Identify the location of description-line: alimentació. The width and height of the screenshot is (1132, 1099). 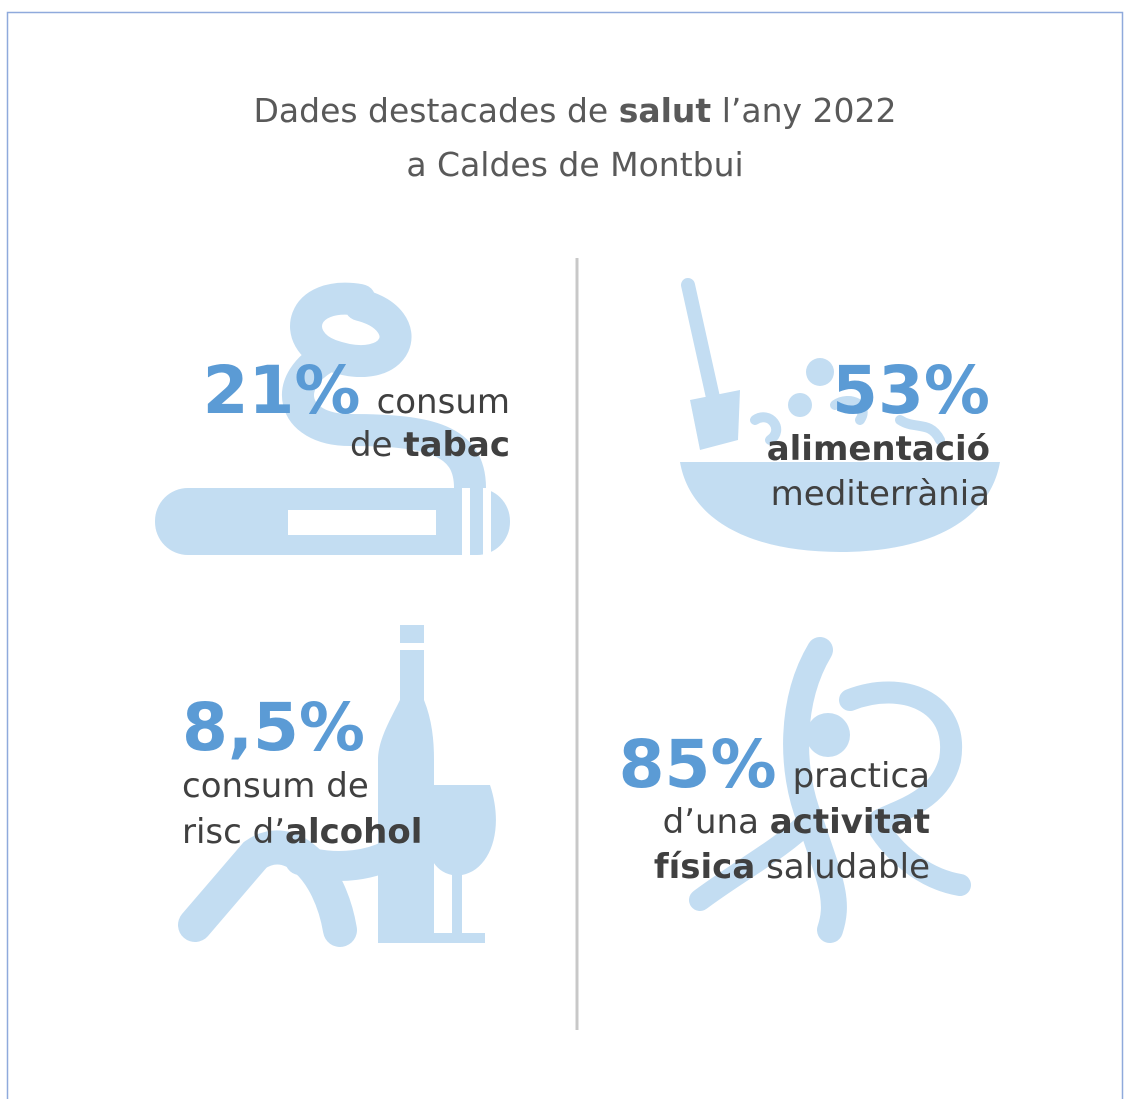
(878, 449).